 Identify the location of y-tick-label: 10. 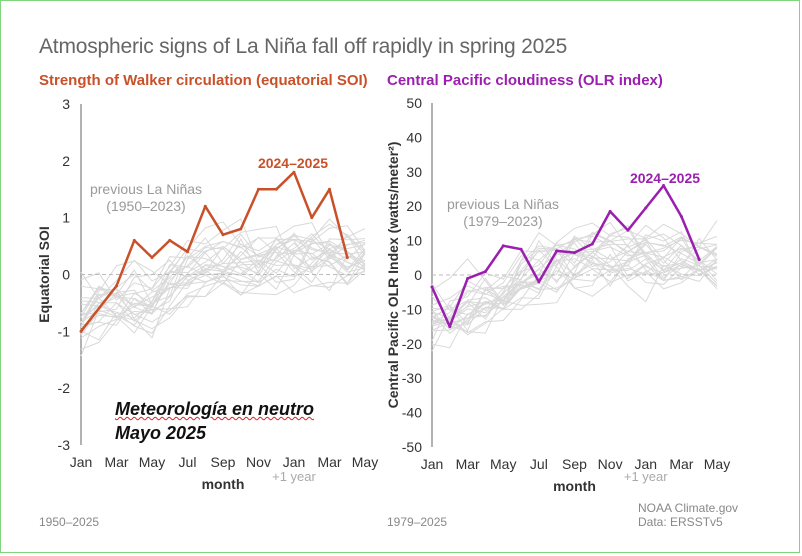
(414, 241).